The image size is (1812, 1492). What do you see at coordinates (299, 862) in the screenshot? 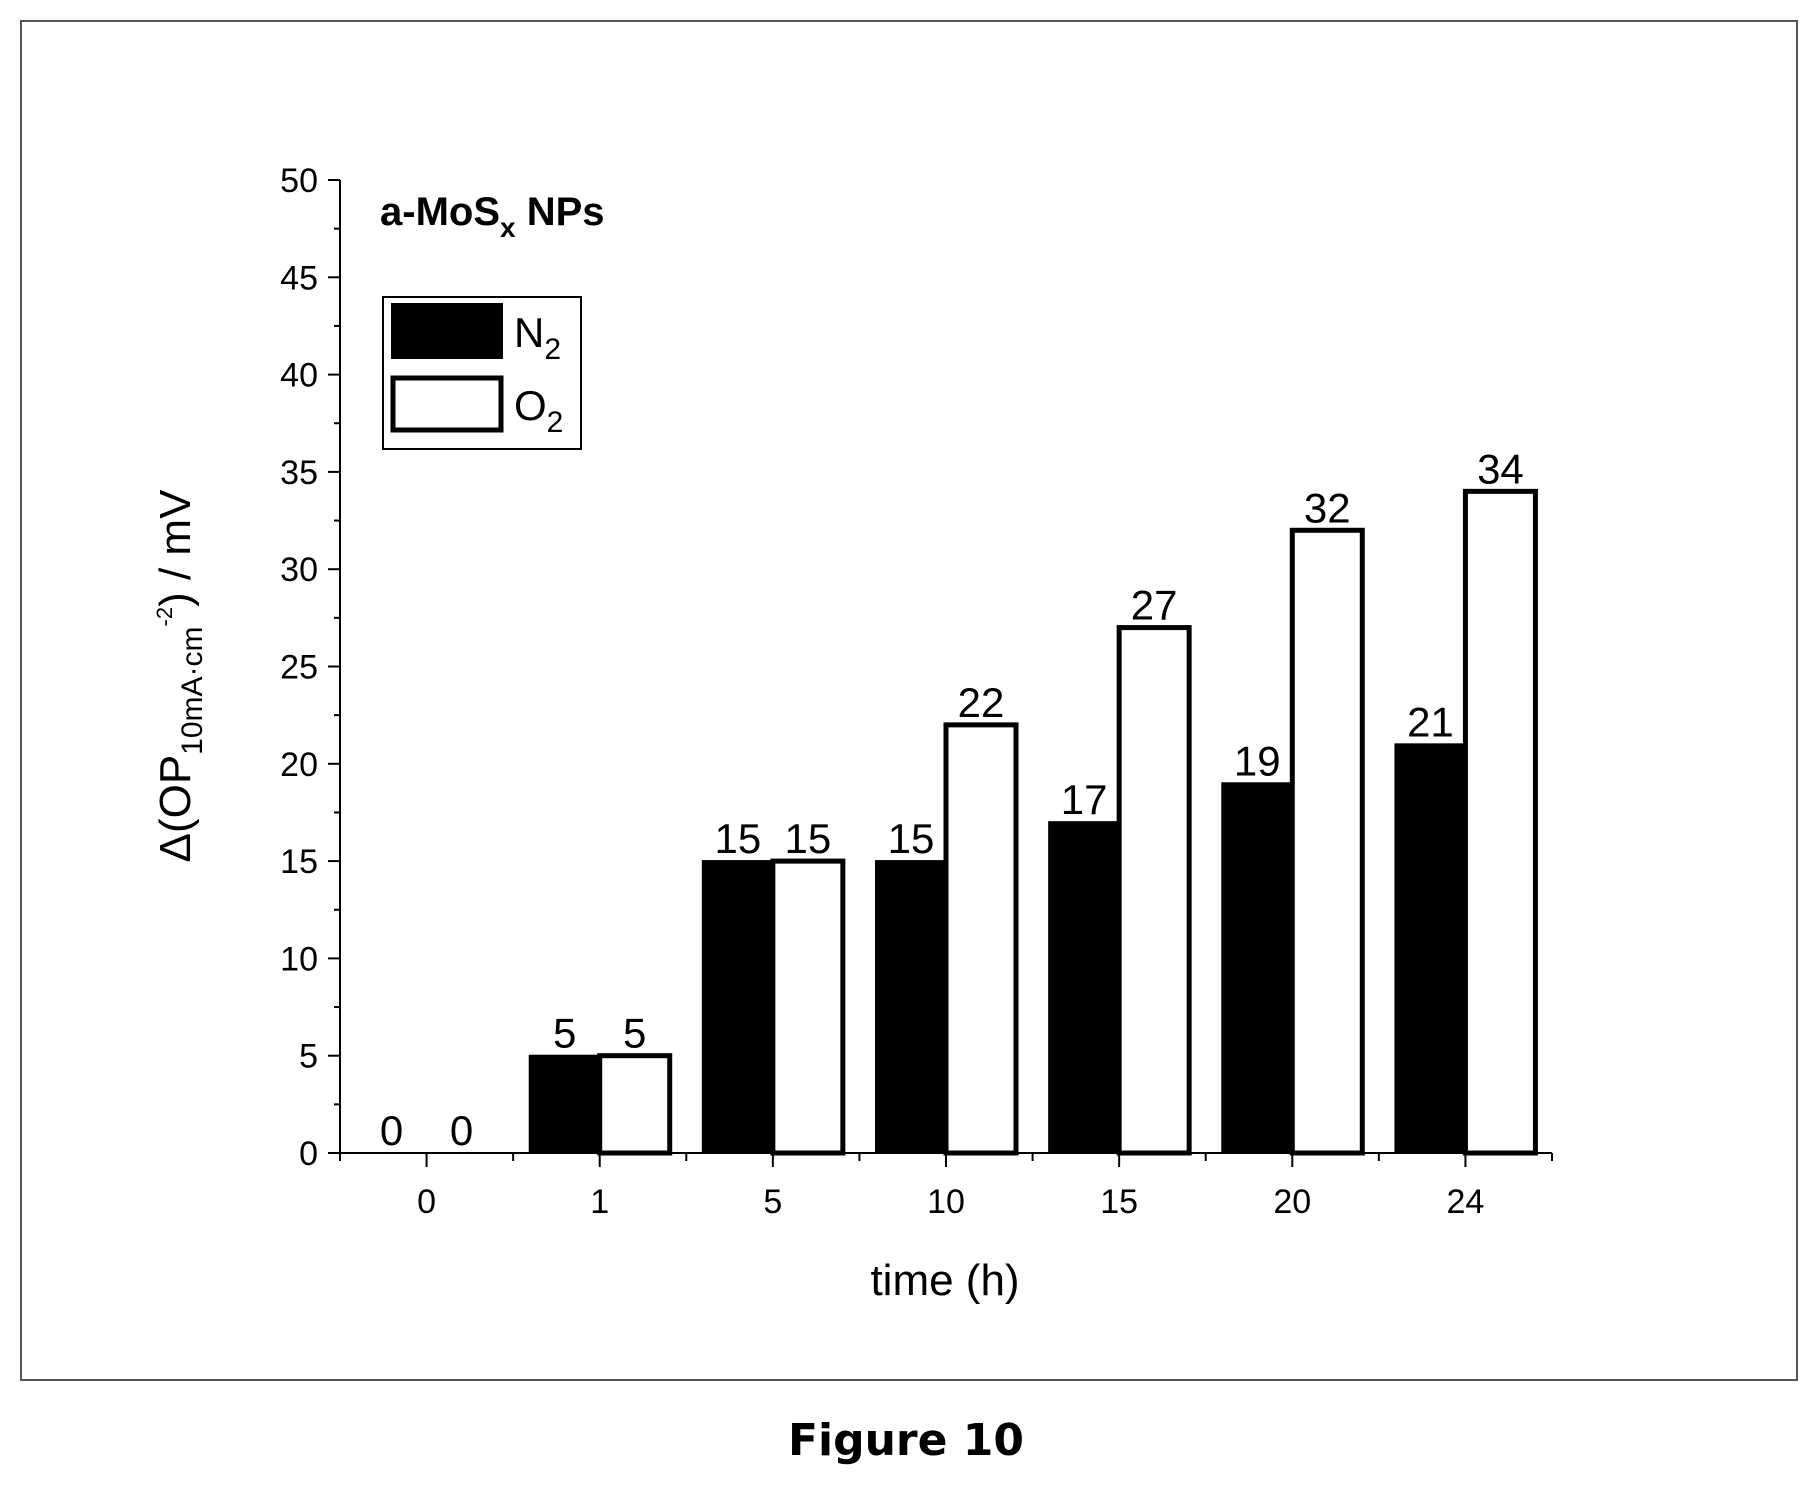
I see `y-tick-label-15: 15` at bounding box center [299, 862].